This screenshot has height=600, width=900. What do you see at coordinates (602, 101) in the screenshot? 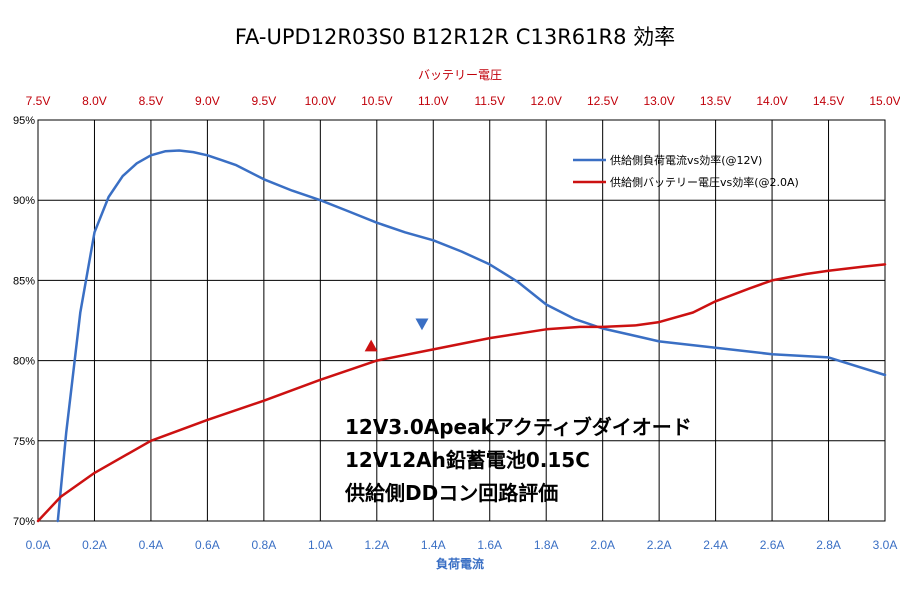
I see `x-top-tick-label: 12.5V` at bounding box center [602, 101].